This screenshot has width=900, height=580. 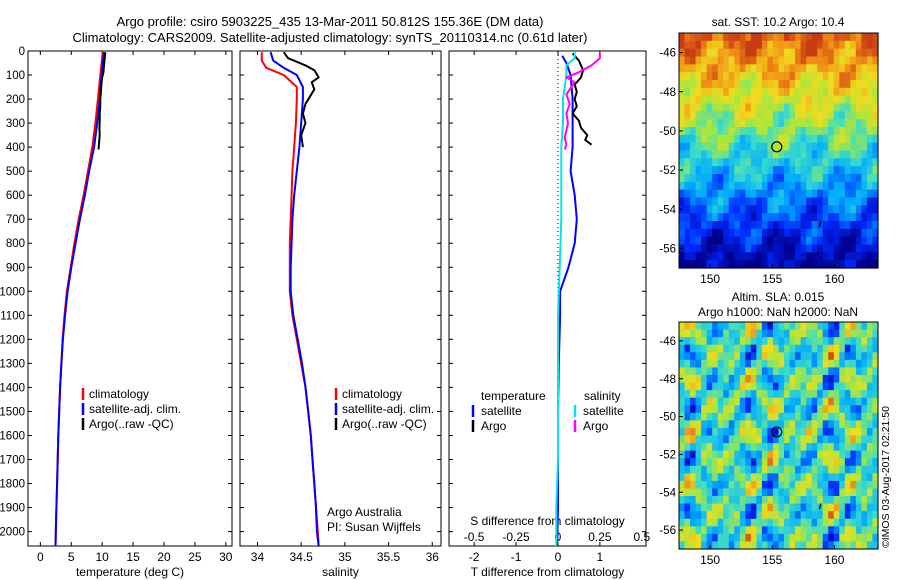 I want to click on map-x-tick-label: 150, so click(x=710, y=279).